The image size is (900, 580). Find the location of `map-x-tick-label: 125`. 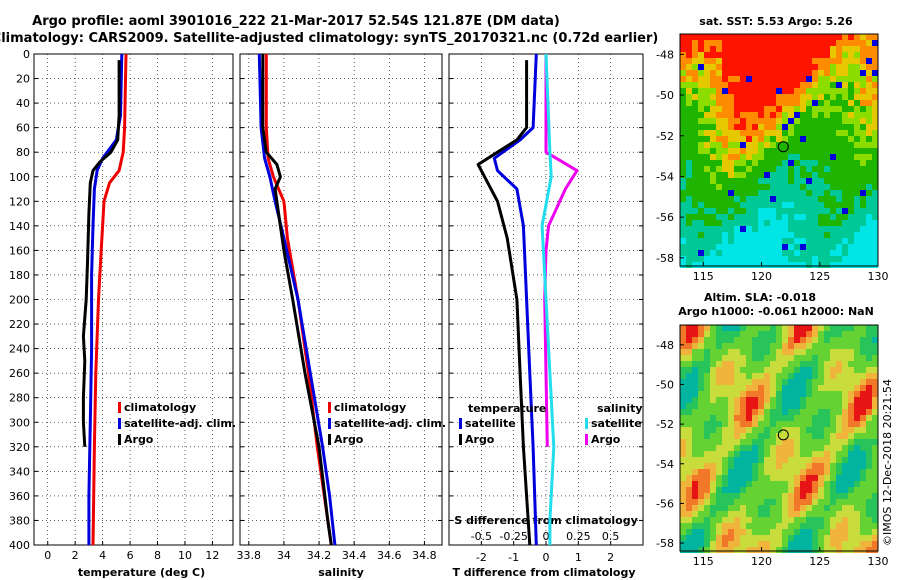

map-x-tick-label: 125 is located at coordinates (819, 561).